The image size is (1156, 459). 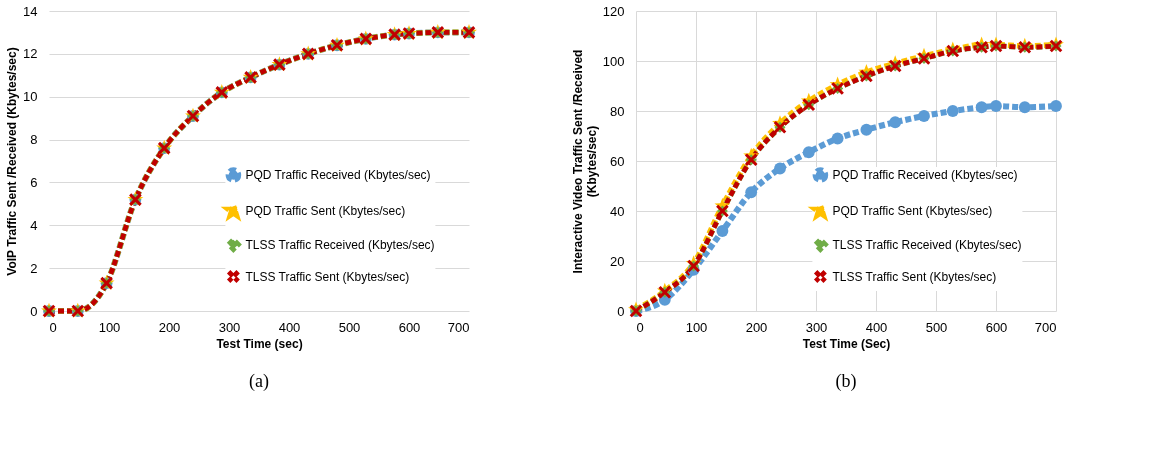 What do you see at coordinates (617, 111) in the screenshot?
I see `y-tick-label: 80` at bounding box center [617, 111].